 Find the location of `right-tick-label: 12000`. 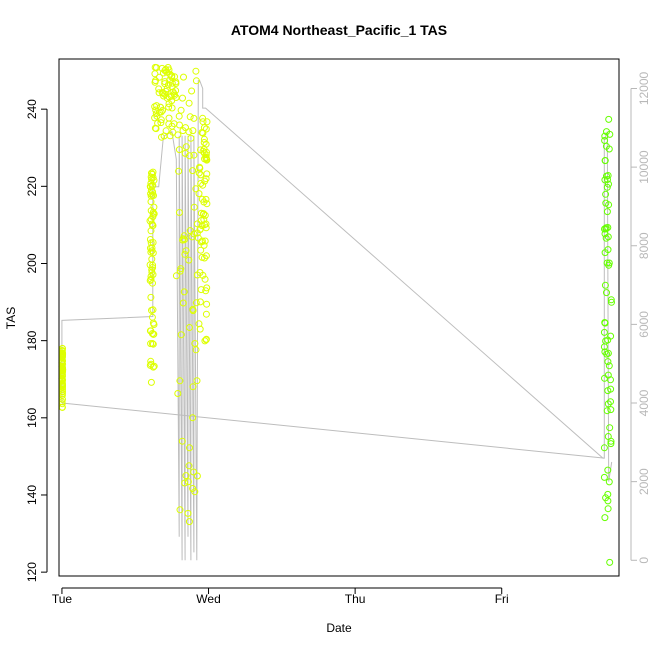

right-tick-label: 12000 is located at coordinates (643, 88).